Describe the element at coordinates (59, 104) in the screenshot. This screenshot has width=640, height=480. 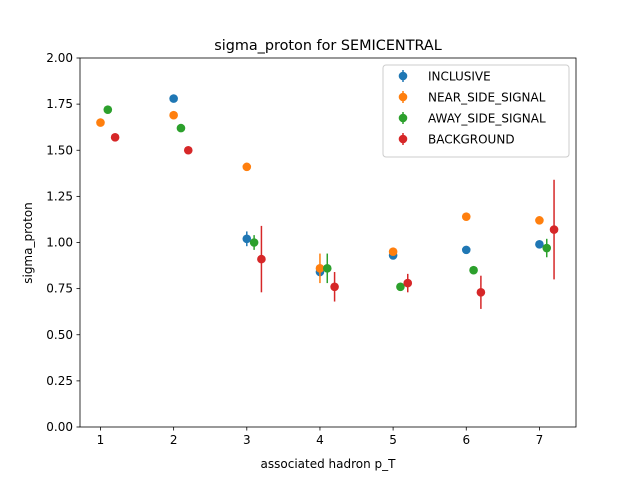
I see `y-tick-label: 1.75` at that location.